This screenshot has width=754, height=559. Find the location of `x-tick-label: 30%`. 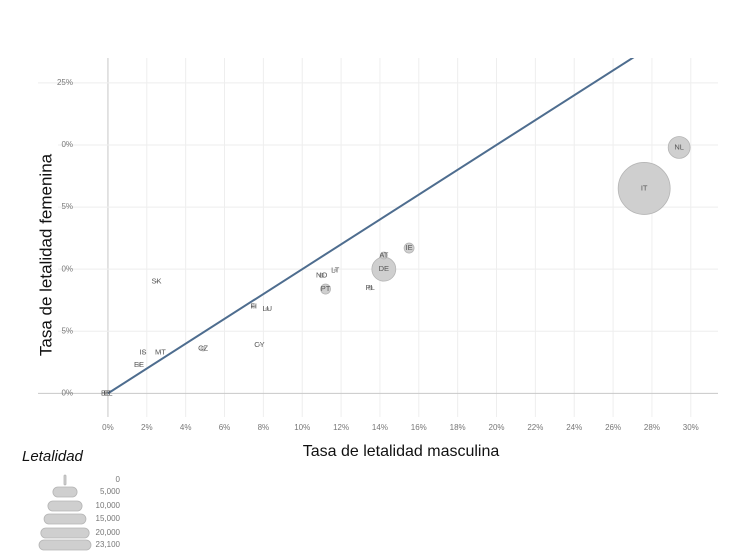

x-tick-label: 30% is located at coordinates (691, 427).